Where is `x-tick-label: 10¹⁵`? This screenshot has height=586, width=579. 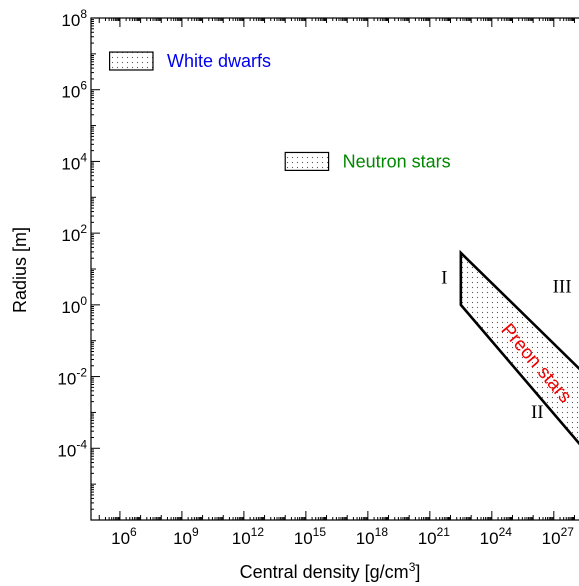
x-tick-label: 10¹⁵ is located at coordinates (310, 536).